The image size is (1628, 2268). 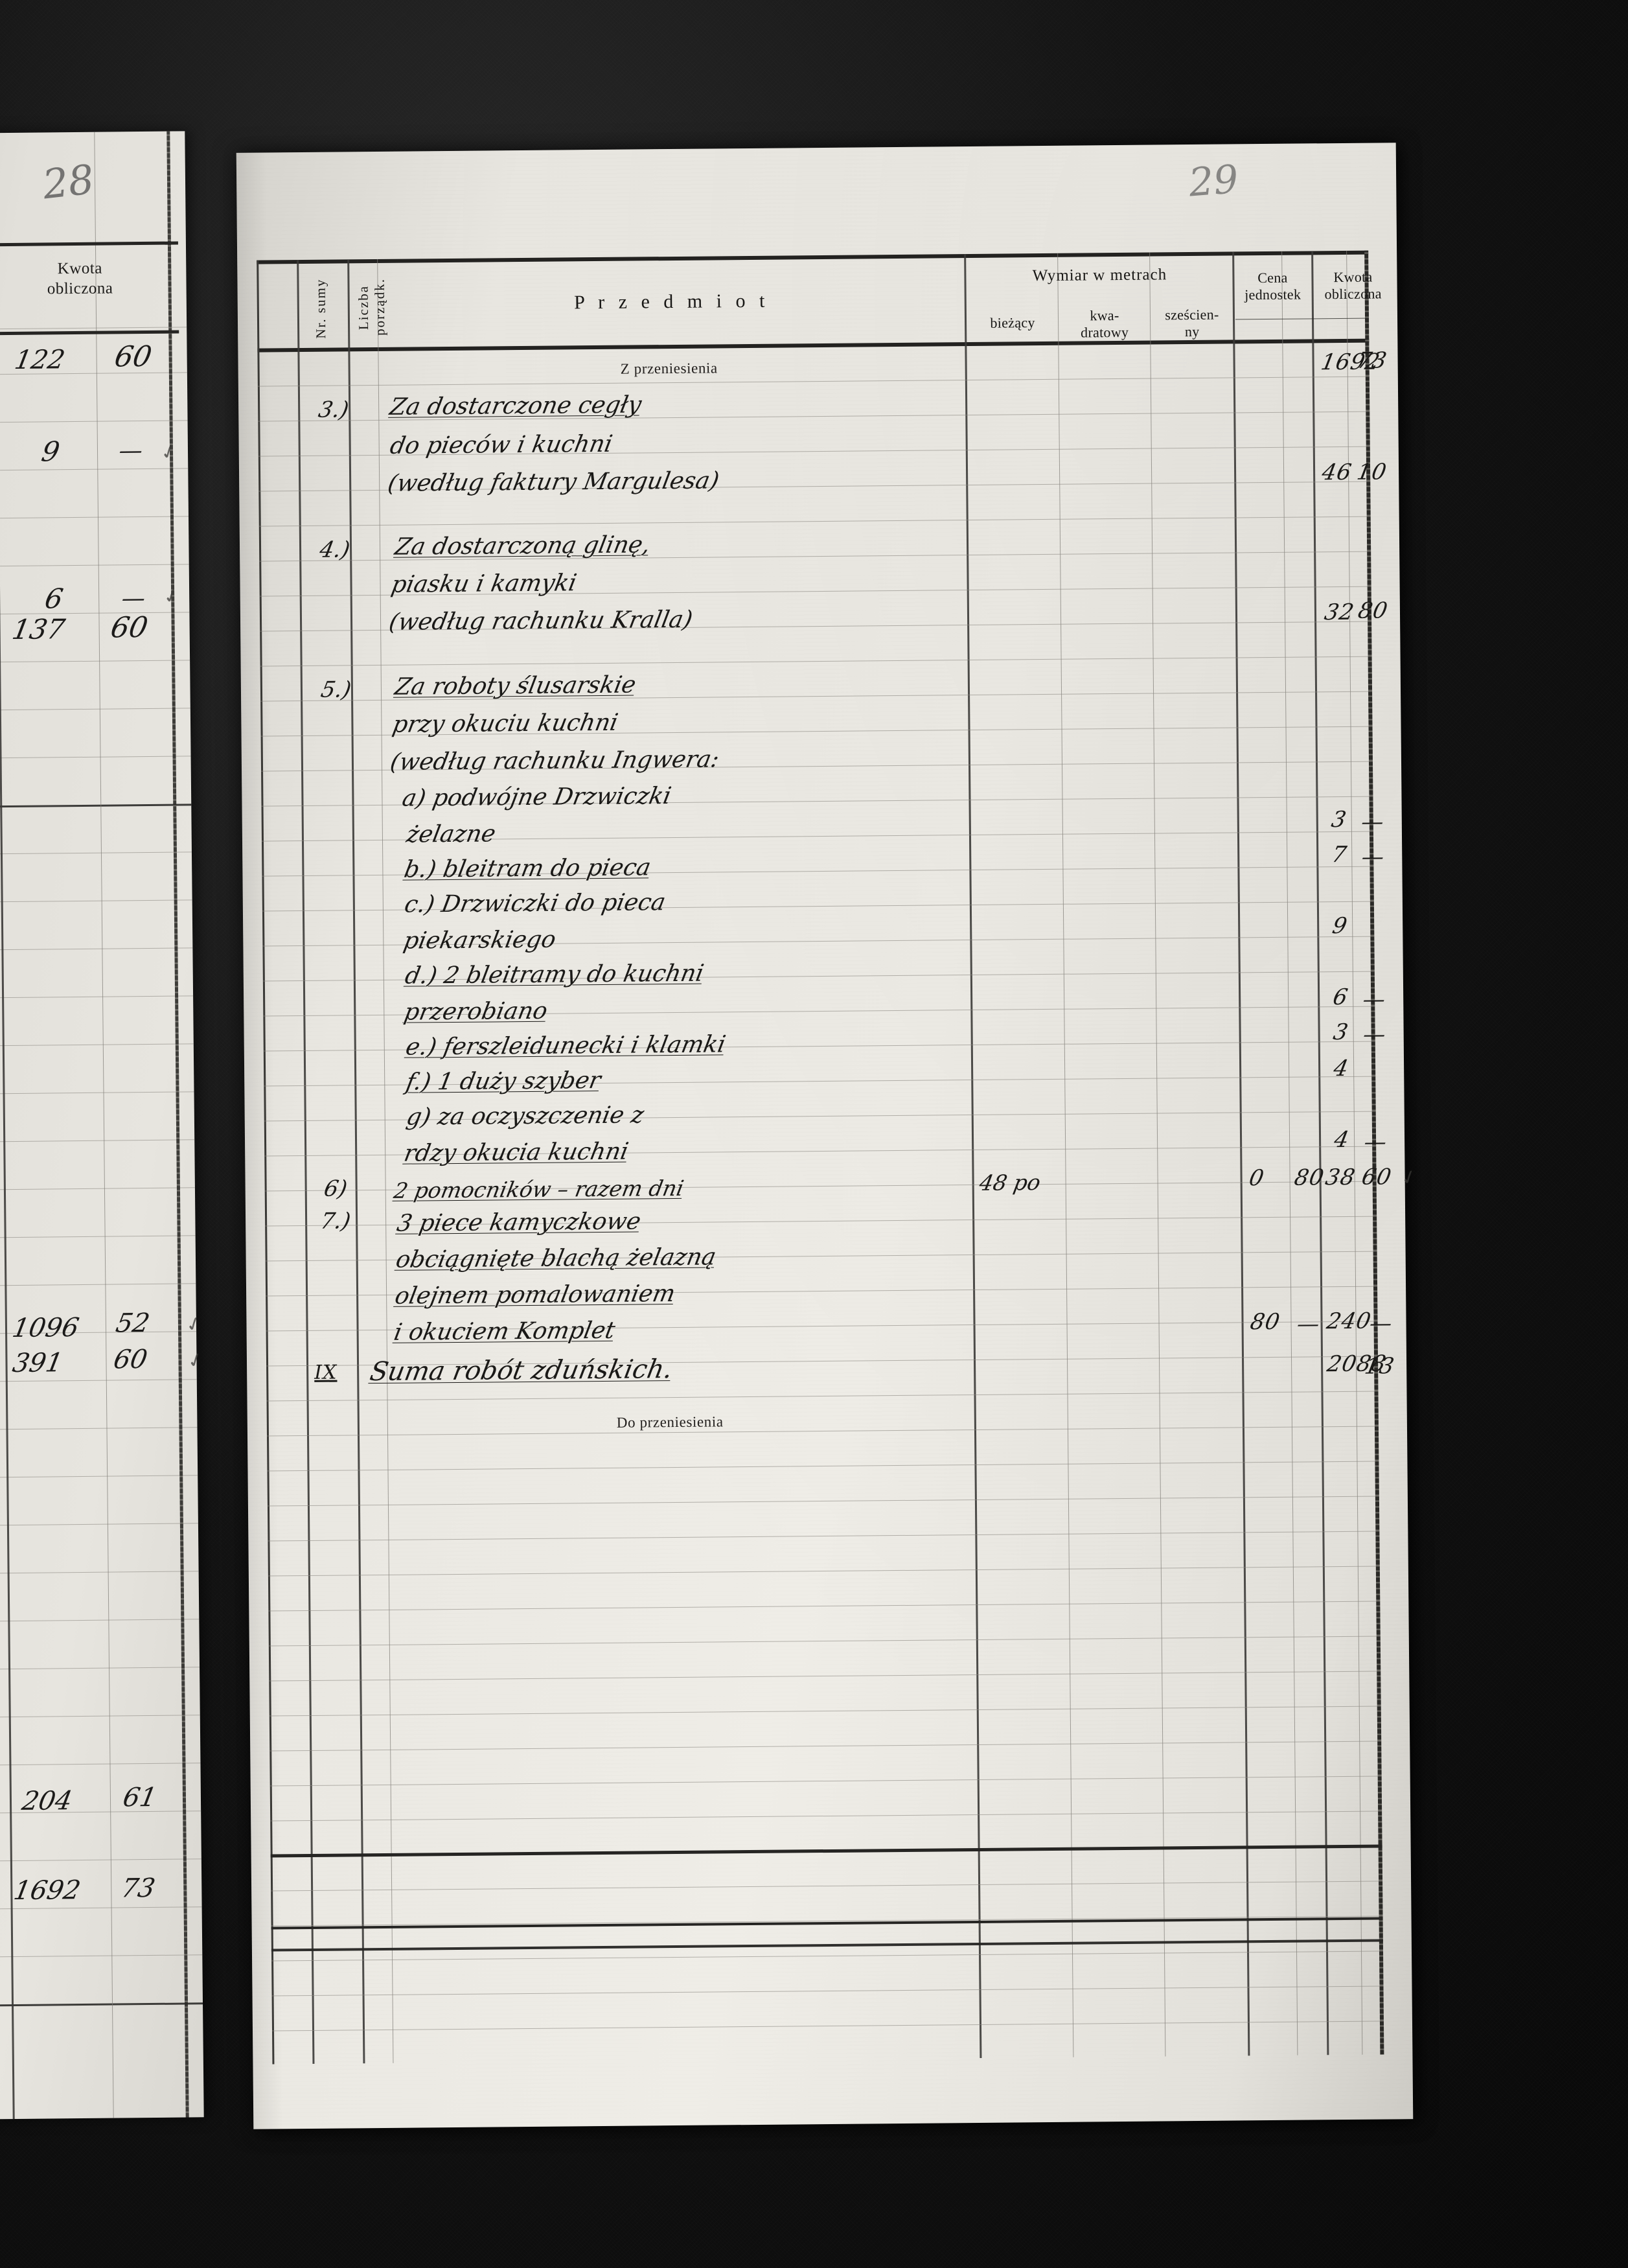 I want to click on header-wymiar-szescienny: sześcien- ny, so click(x=1192, y=323).